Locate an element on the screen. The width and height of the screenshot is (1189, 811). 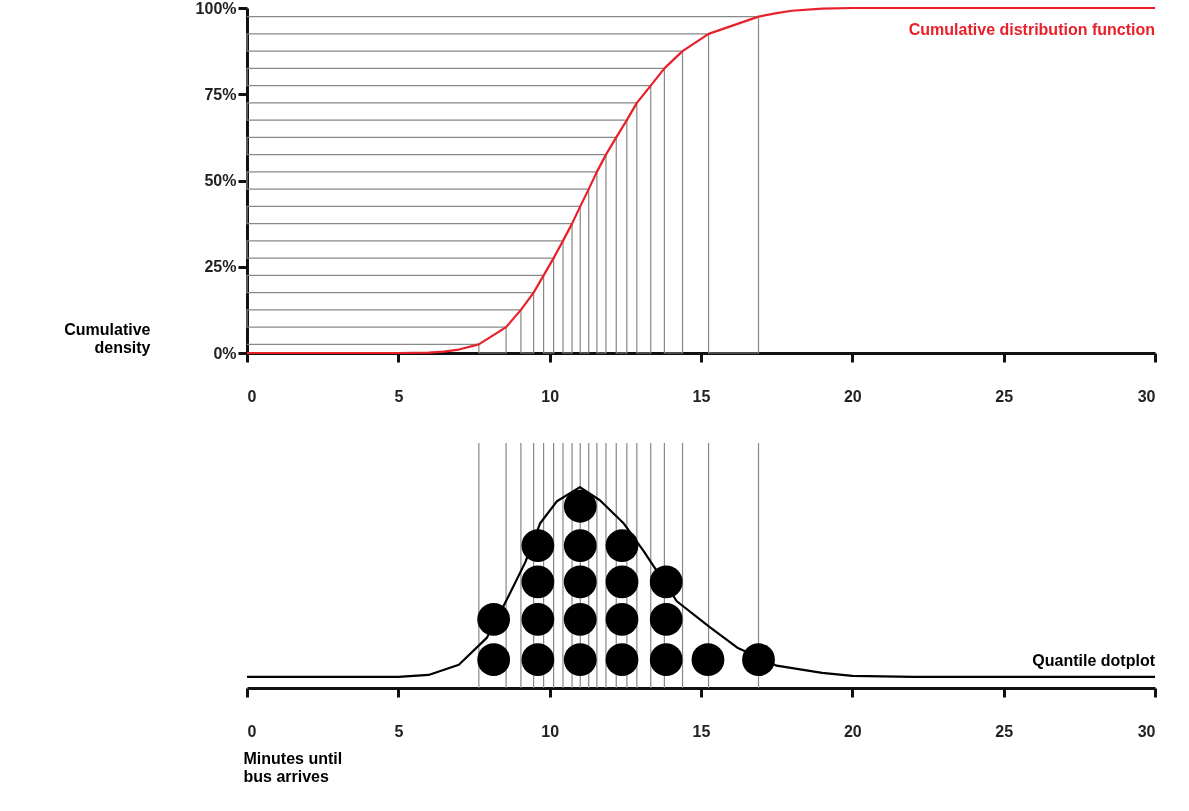
series-label: Cumulative distribution function is located at coordinates (1031, 29).